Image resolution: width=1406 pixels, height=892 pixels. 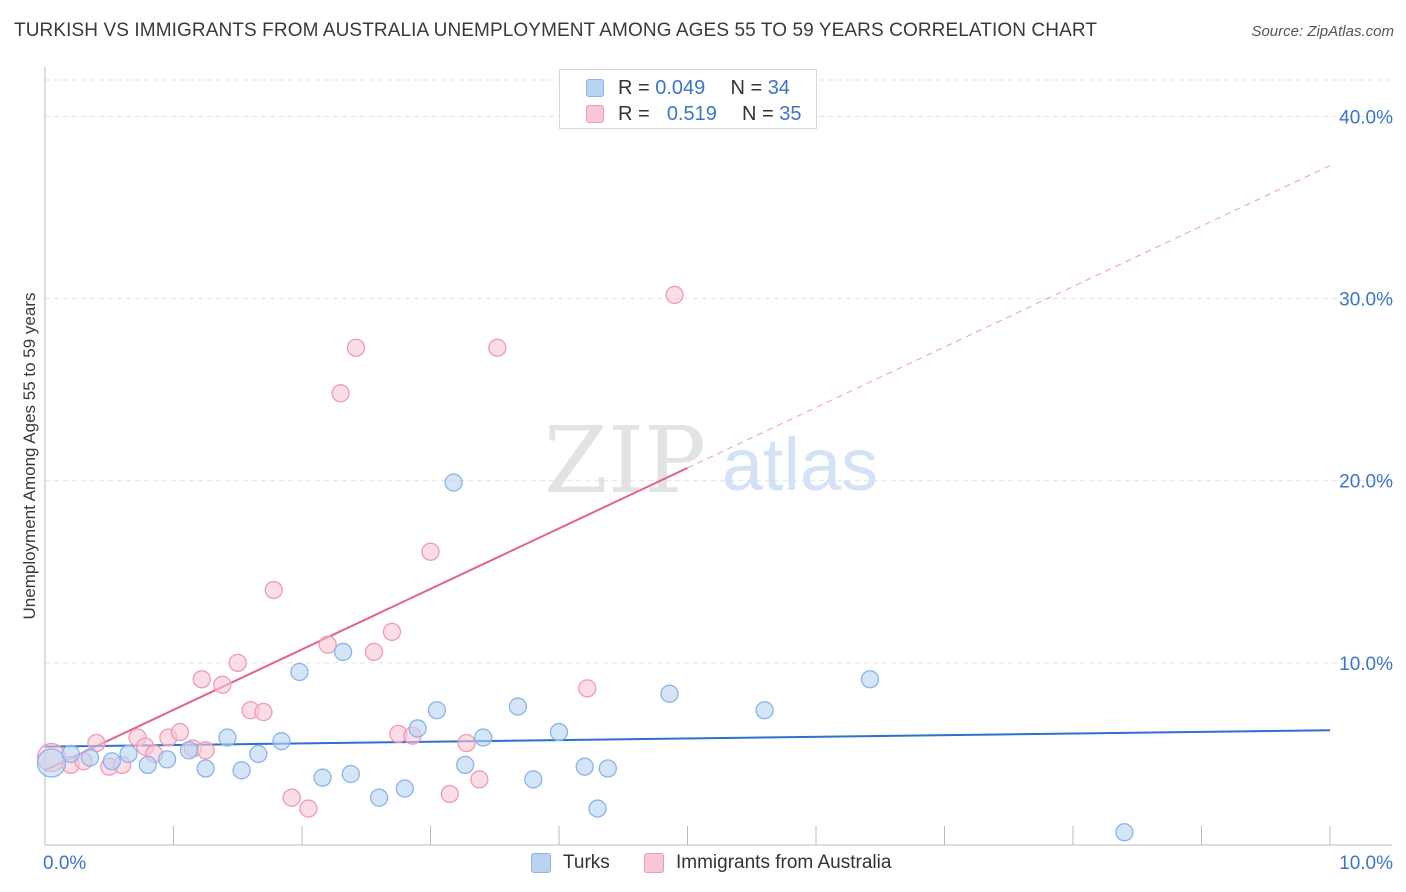 I want to click on source-label: Source: ZipAtlas.com, so click(x=1322, y=31).